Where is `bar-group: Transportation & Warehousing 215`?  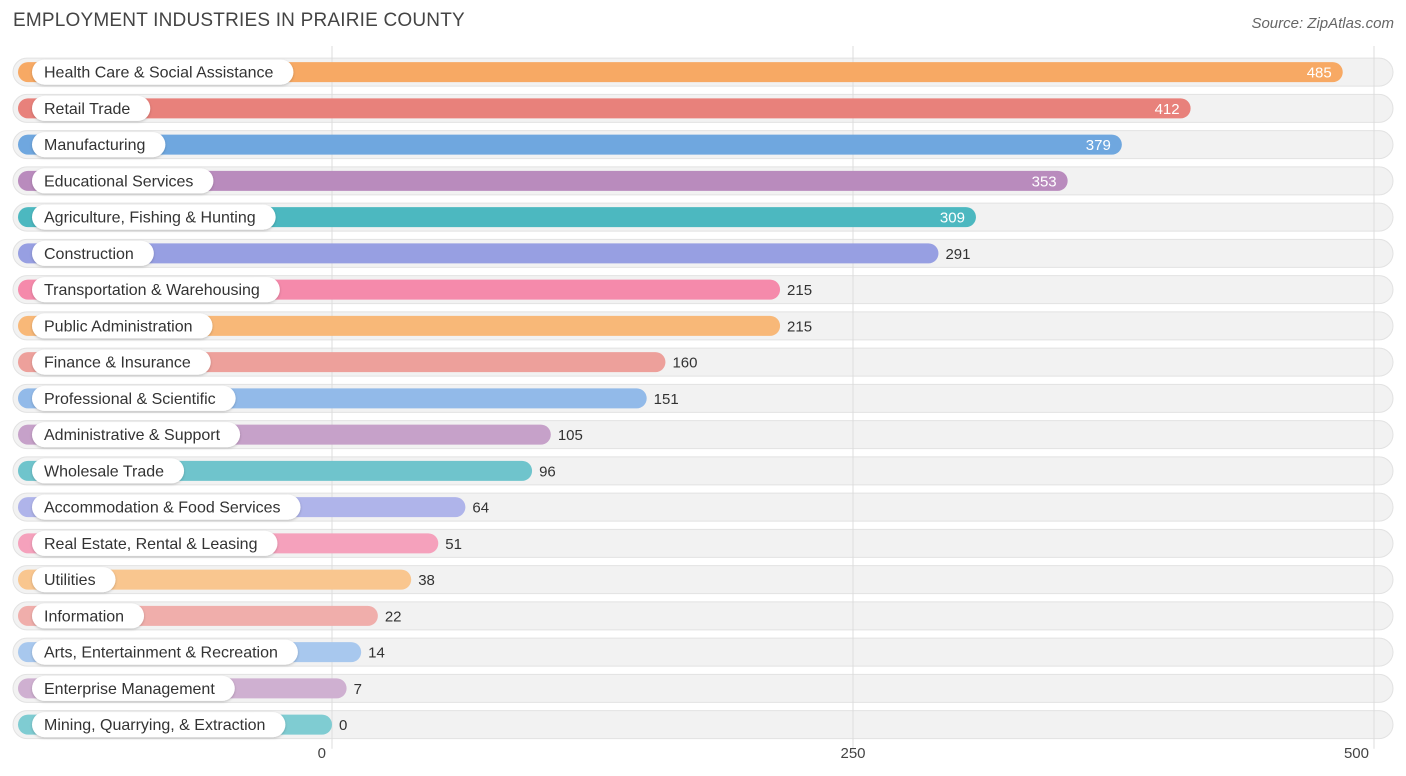 bar-group: Transportation & Warehousing 215 is located at coordinates (415, 290).